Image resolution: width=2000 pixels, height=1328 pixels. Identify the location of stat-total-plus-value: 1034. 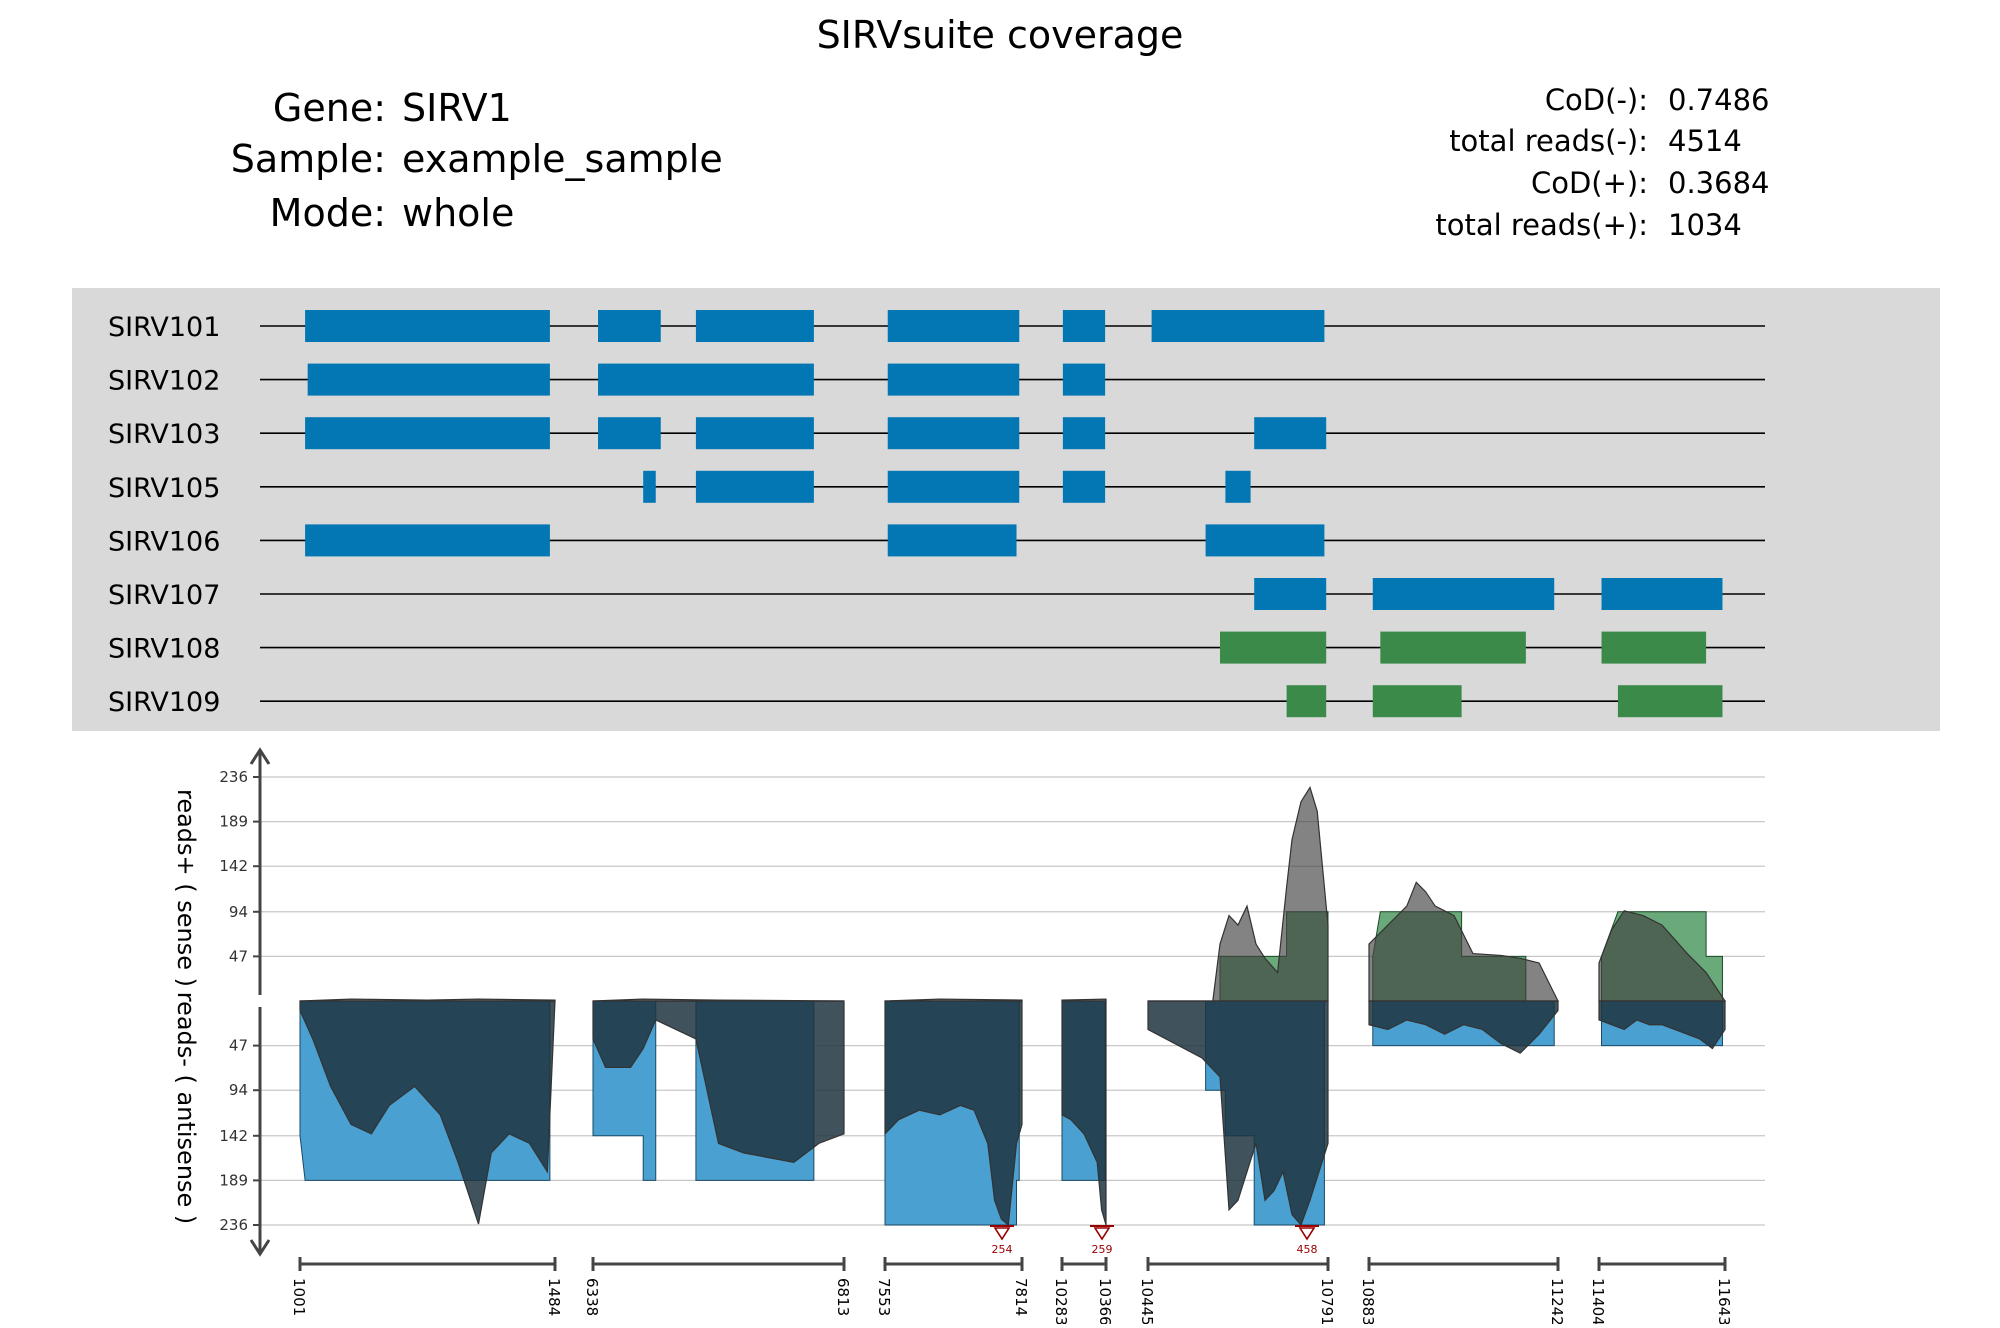
(1705, 225).